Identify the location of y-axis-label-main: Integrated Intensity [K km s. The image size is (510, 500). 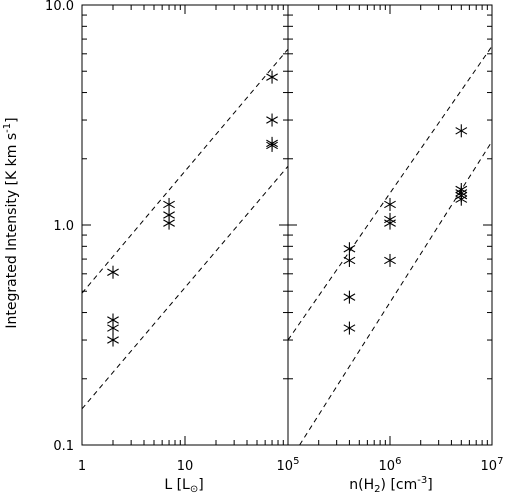
(12, 231).